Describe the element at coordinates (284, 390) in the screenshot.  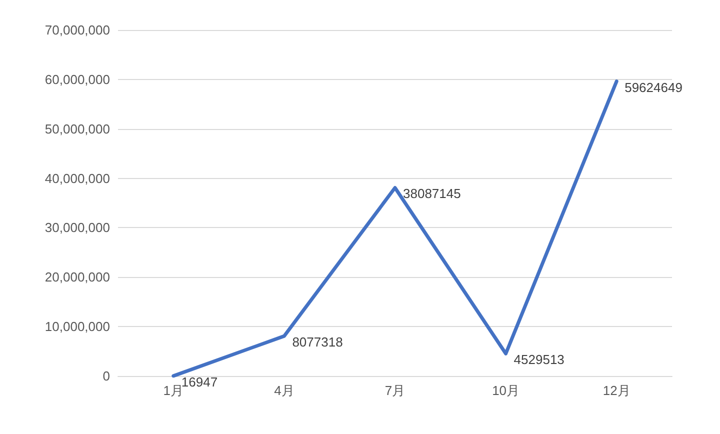
I see `x-tick-label: 4月` at that location.